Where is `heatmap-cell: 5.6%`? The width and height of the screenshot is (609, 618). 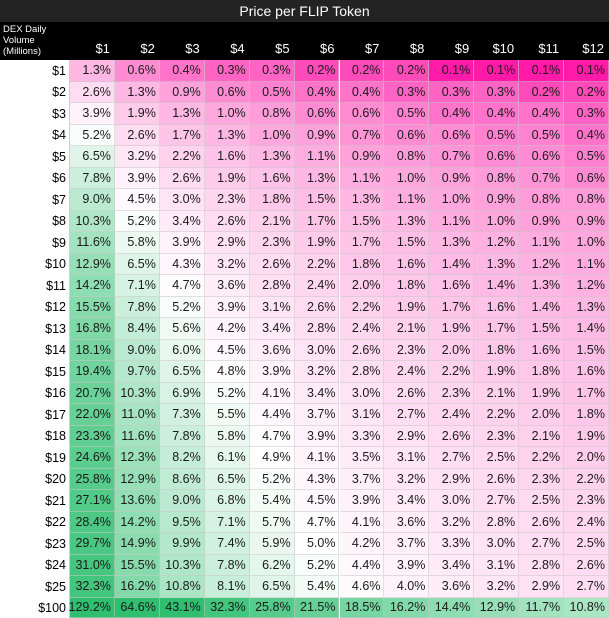 heatmap-cell: 5.6% is located at coordinates (182, 329).